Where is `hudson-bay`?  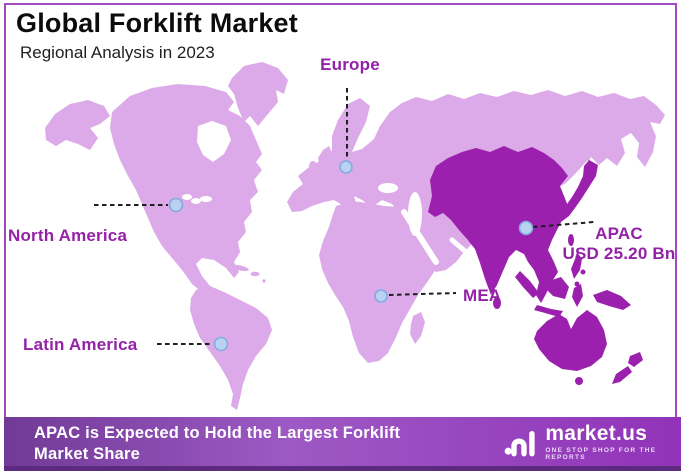 hudson-bay is located at coordinates (214, 141).